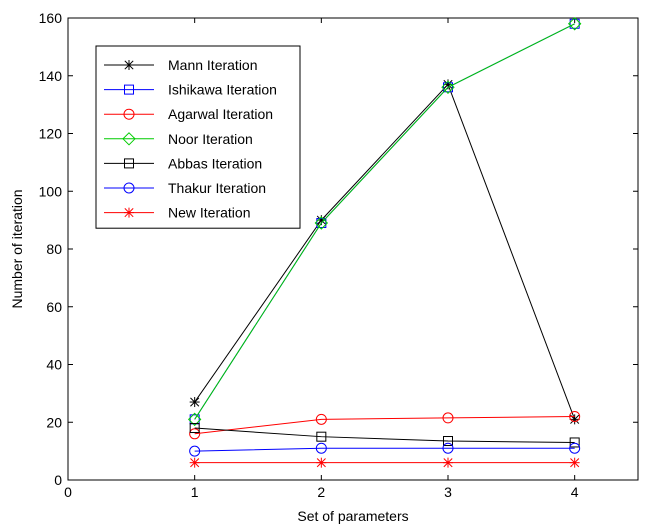 This screenshot has width=659, height=524. What do you see at coordinates (68, 492) in the screenshot?
I see `x-tick-label: 0` at bounding box center [68, 492].